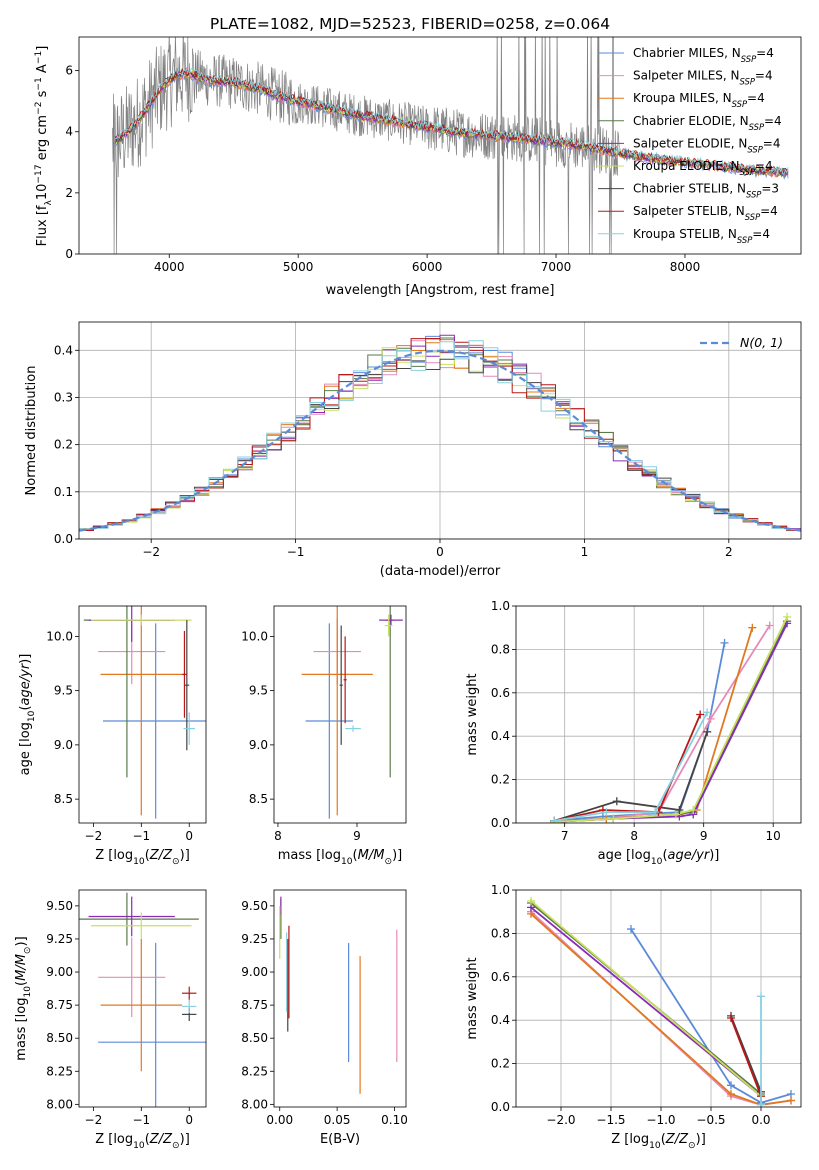  I want to click on x-axis-label: wavelength [Angstrom, rest frame], so click(440, 290).